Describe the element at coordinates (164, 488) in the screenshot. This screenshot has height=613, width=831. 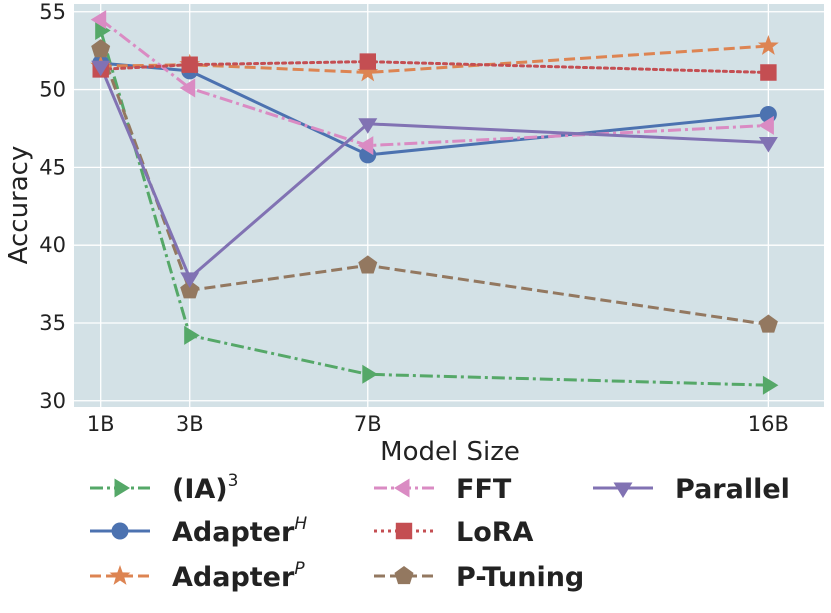
I see `legend-entry-ia-3: (IA)3` at that location.